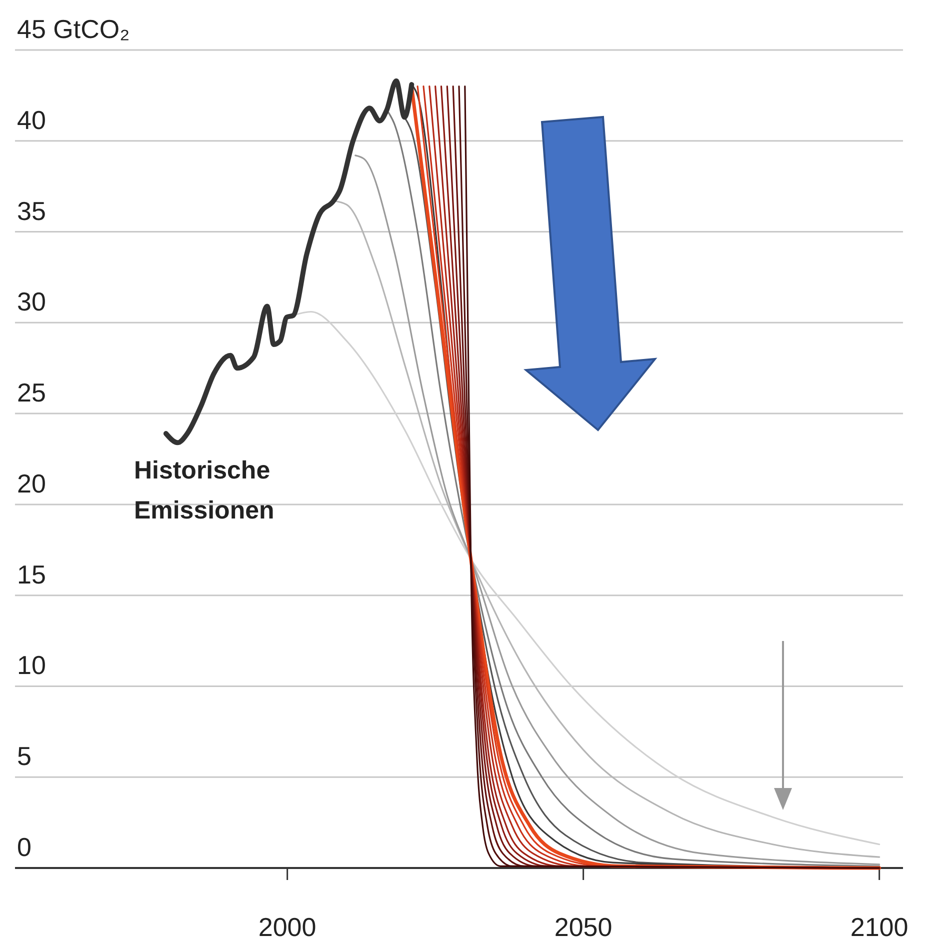 This screenshot has height=950, width=928. Describe the element at coordinates (24, 847) in the screenshot. I see `y-tick-label: 0` at that location.